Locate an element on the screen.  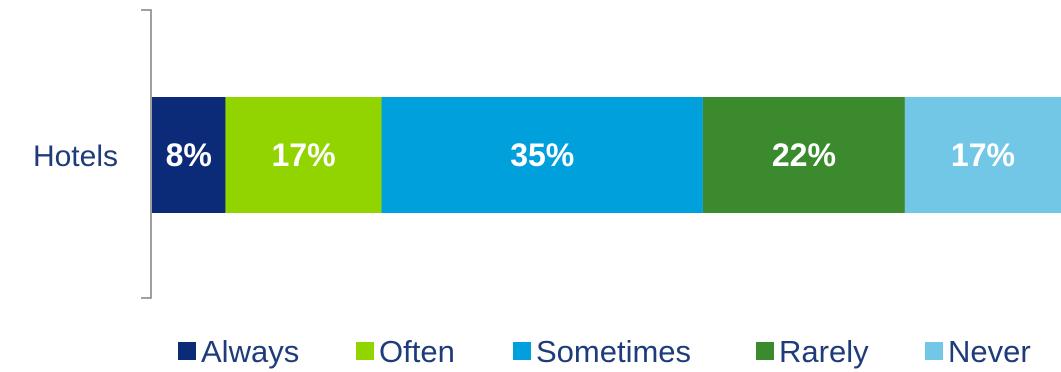
bar-segment-often is located at coordinates (303, 155).